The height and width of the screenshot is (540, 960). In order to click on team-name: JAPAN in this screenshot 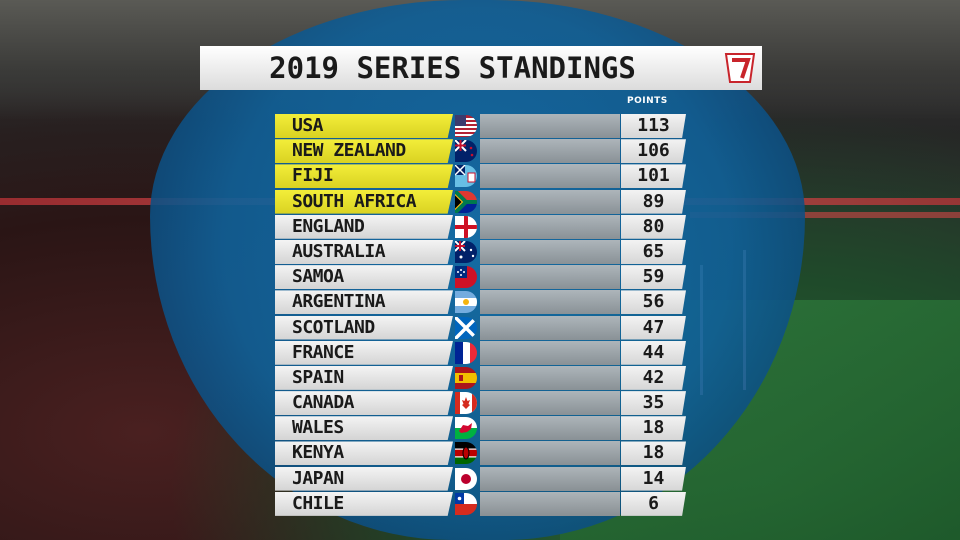, I will do `click(364, 478)`.